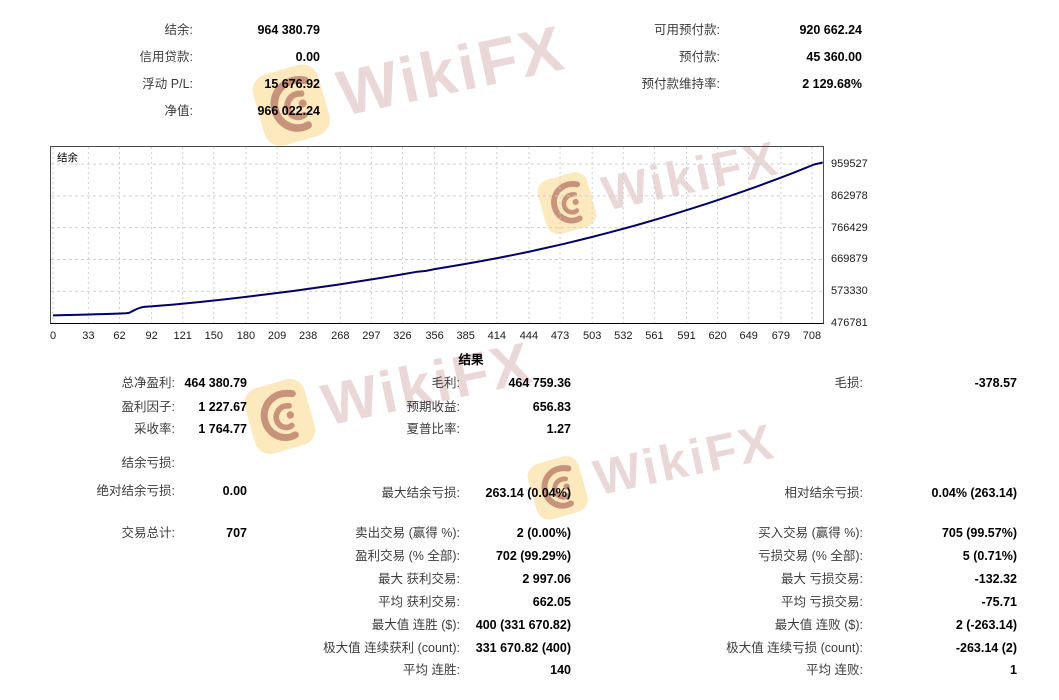 This screenshot has width=1059, height=700. What do you see at coordinates (465, 336) in the screenshot?
I see `x-tick-label: 385` at bounding box center [465, 336].